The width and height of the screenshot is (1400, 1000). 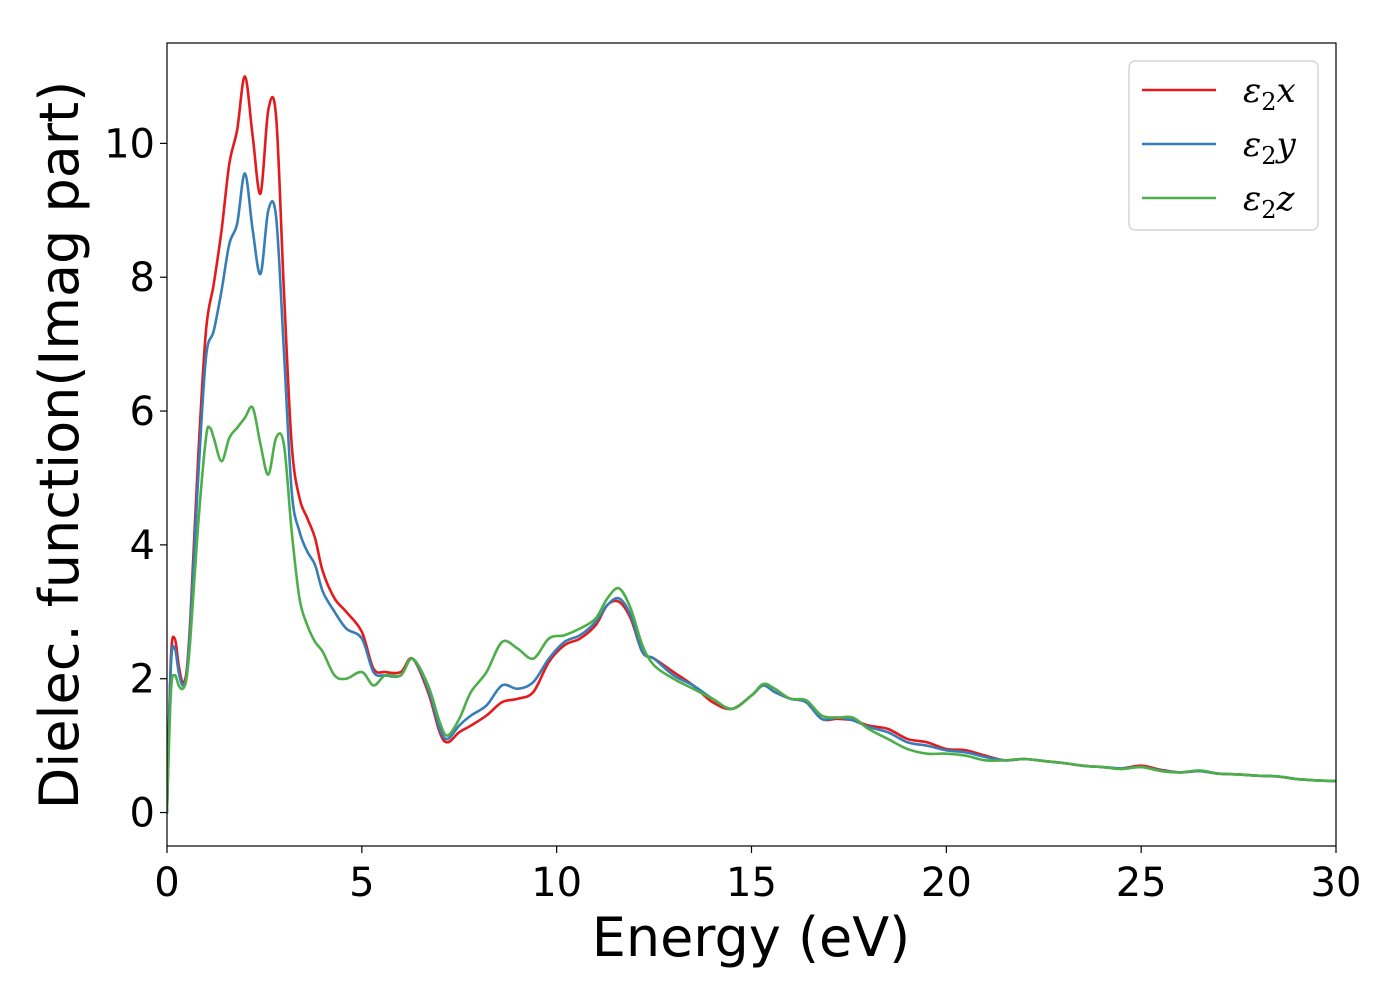 I want to click on x-tick-label: 30, so click(x=1336, y=883).